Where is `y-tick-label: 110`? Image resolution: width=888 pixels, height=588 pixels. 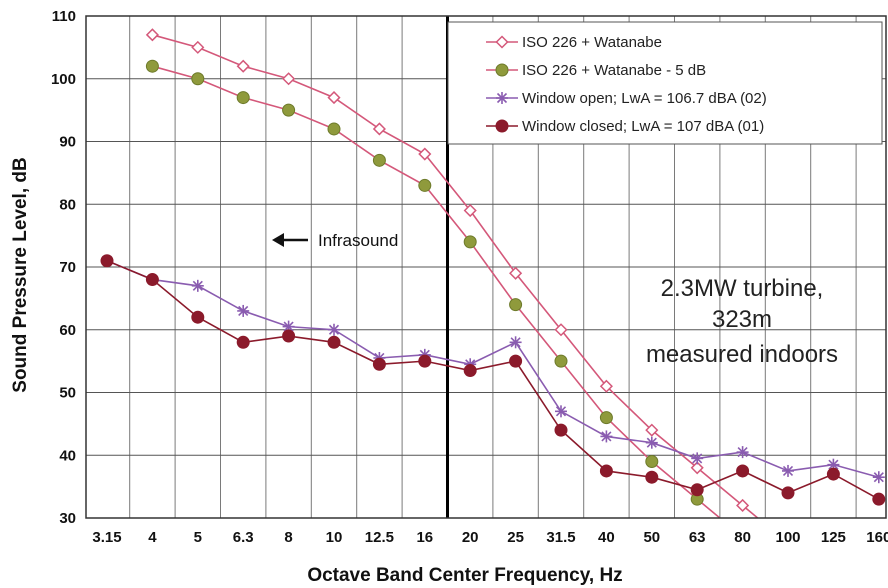
y-tick-label: 110 is located at coordinates (64, 16).